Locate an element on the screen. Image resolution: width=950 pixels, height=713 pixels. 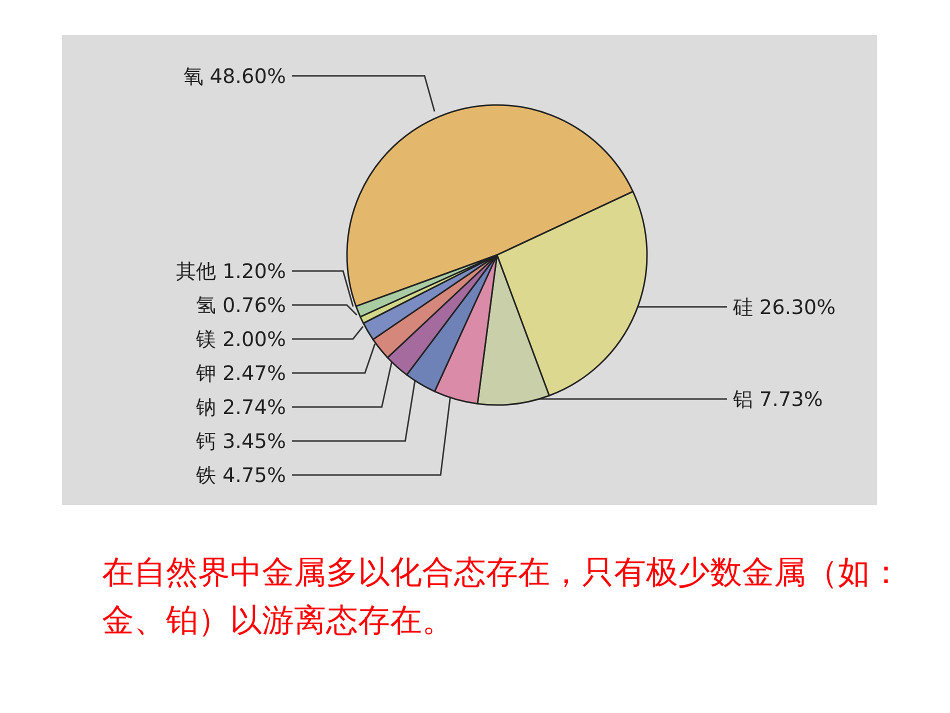
text: 在自然界中金属多以化合态存在，只有极少数金属（如：金、铂）以游离态存在。 is located at coordinates (502, 596).